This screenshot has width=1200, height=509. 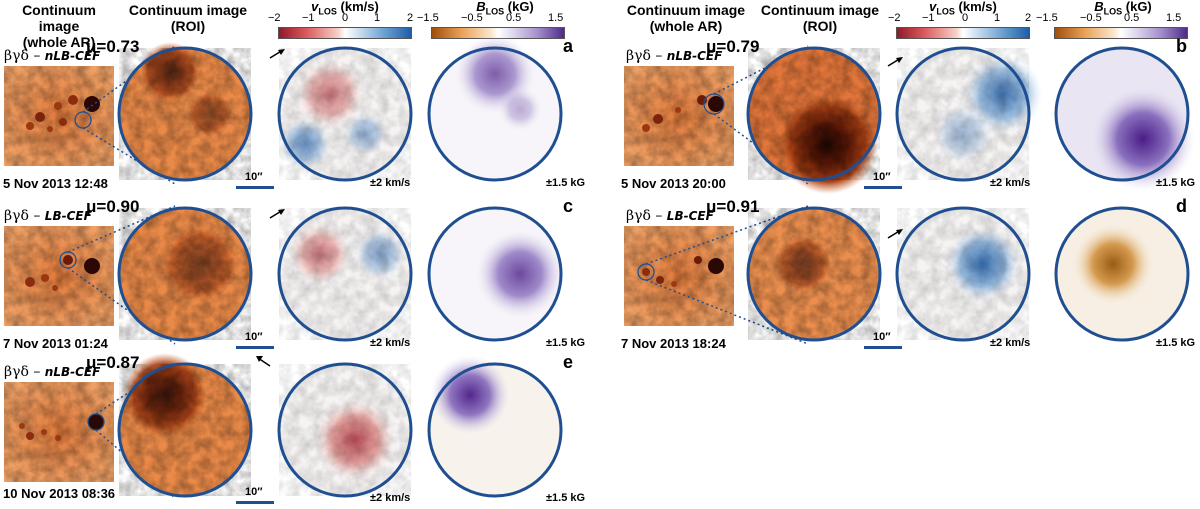 What do you see at coordinates (345, 8) in the screenshot?
I see `vlos-colorbar-title: vLOS (km/s)` at bounding box center [345, 8].